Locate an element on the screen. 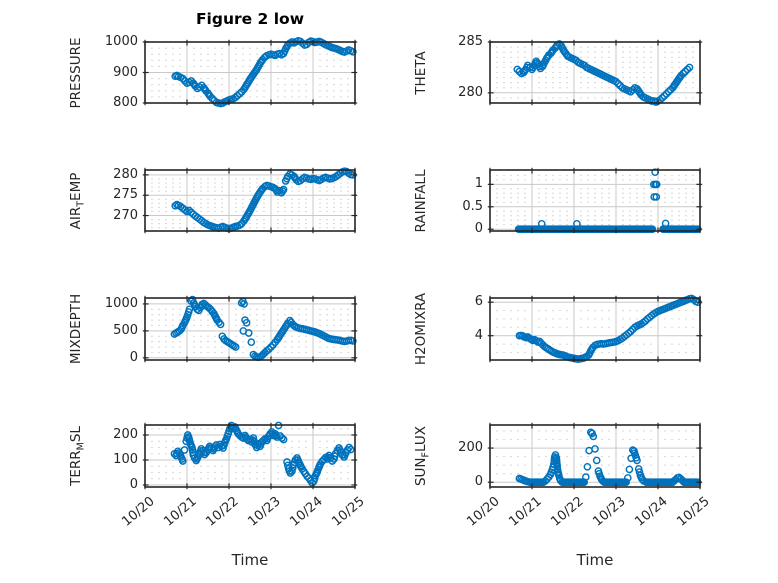 This screenshot has height=583, width=778. plot-area-terr_msl is located at coordinates (250, 455).